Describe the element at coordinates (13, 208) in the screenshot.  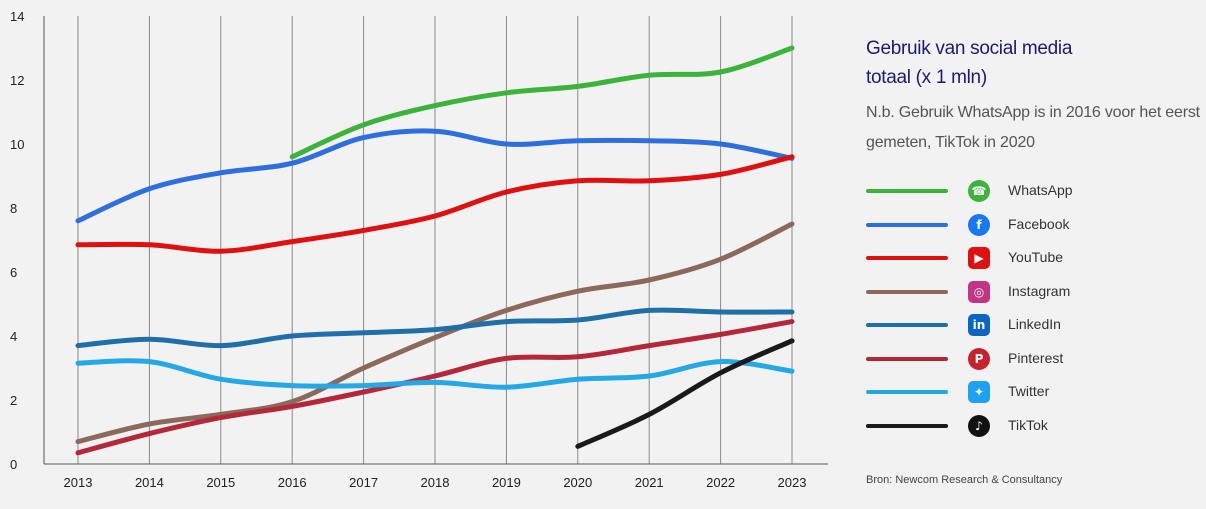
I see `y-tick-label: 8` at that location.